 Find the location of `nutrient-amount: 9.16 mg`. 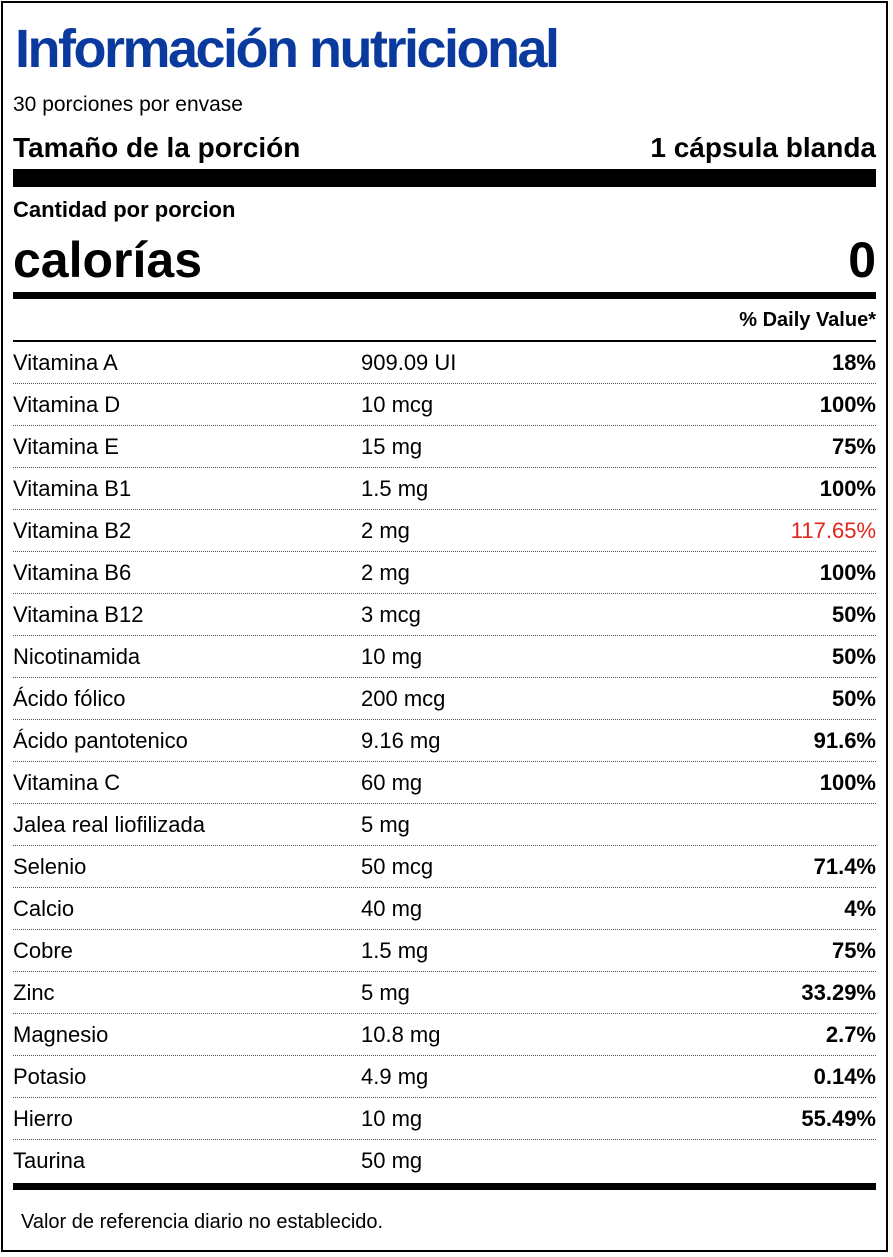

nutrient-amount: 9.16 mg is located at coordinates (401, 740).